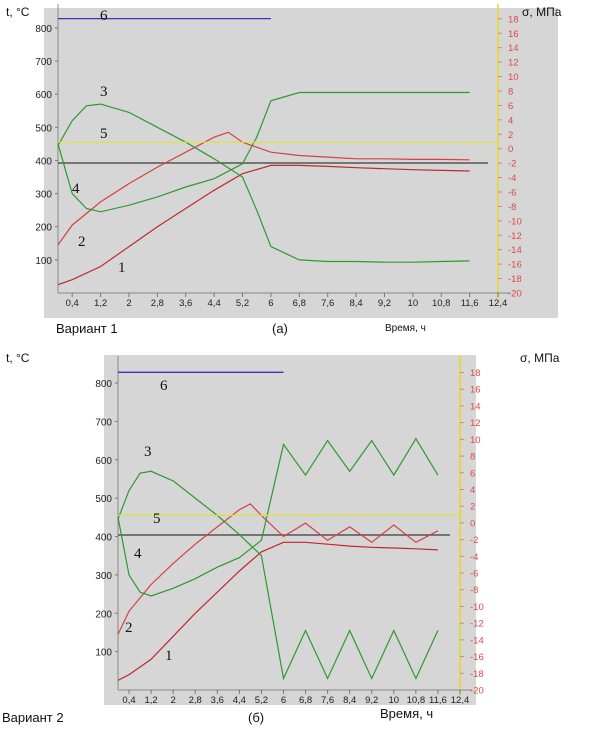 The image size is (592, 735). Describe the element at coordinates (100, 303) in the screenshot. I see `x-tick-label: 1,2` at that location.